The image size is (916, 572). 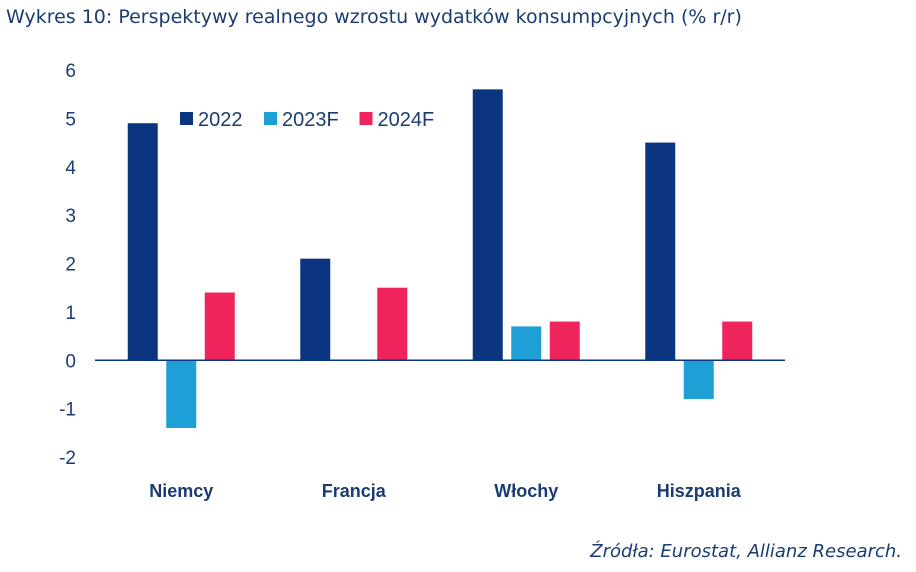 What do you see at coordinates (406, 120) in the screenshot?
I see `legend-label: 2024F` at bounding box center [406, 120].